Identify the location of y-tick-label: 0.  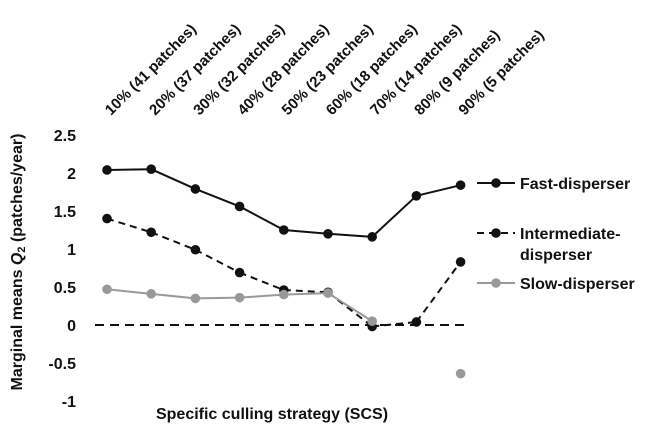
(71, 326).